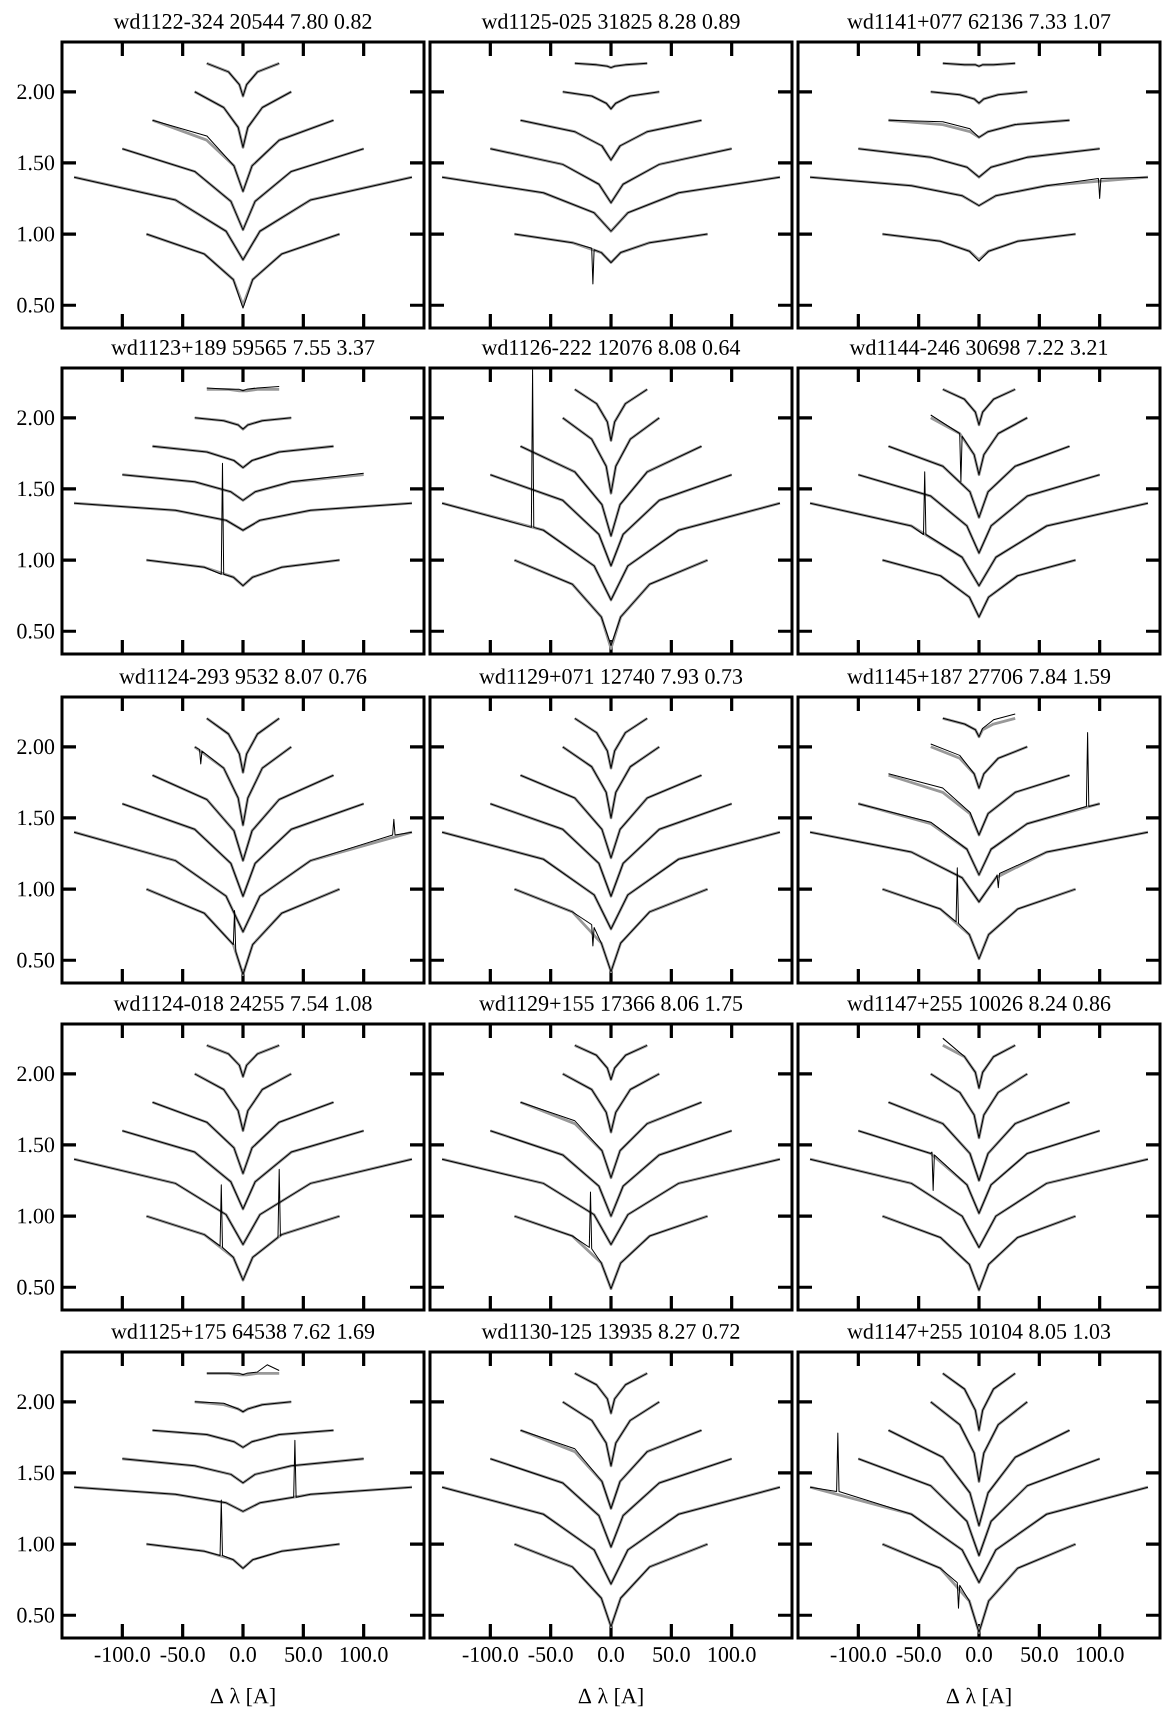  What do you see at coordinates (611, 347) in the screenshot?
I see `chart-title: wd1126-222 12076 8.08 0.64` at bounding box center [611, 347].